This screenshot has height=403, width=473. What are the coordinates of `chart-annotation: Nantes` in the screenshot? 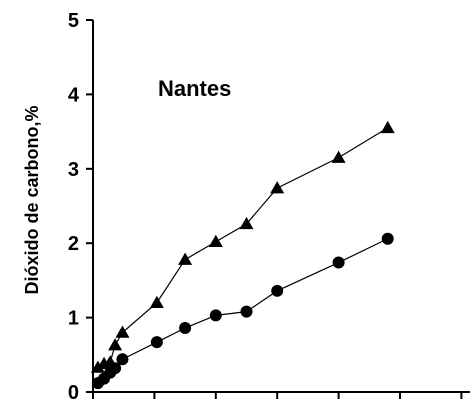 It's located at (194, 88).